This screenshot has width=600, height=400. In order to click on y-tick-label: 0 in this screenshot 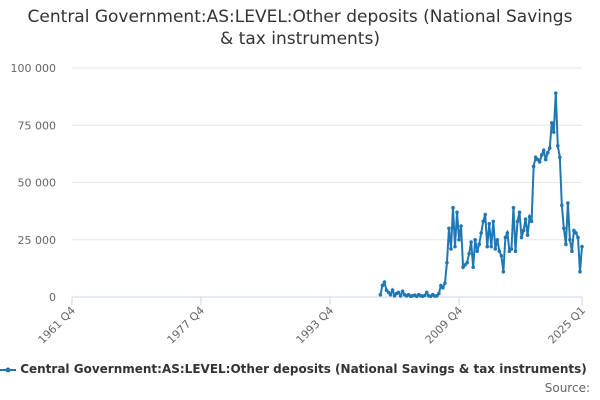, I will do `click(52, 297)`.